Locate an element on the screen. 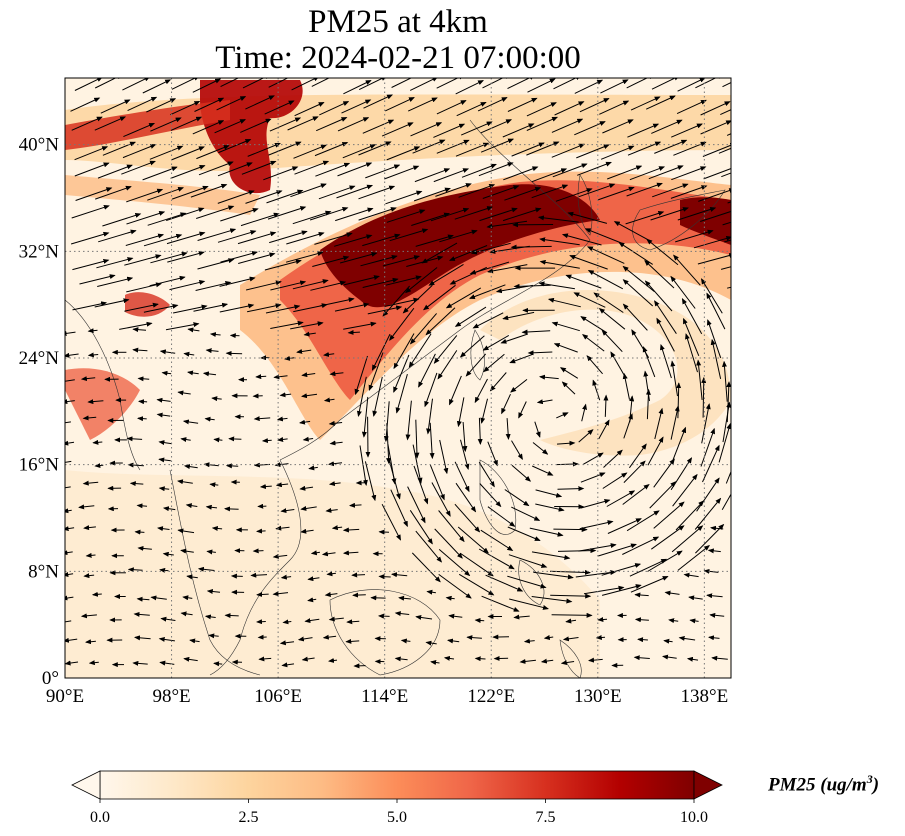 This screenshot has width=905, height=836. colorbar-tick-label: 7.5 is located at coordinates (546, 817).